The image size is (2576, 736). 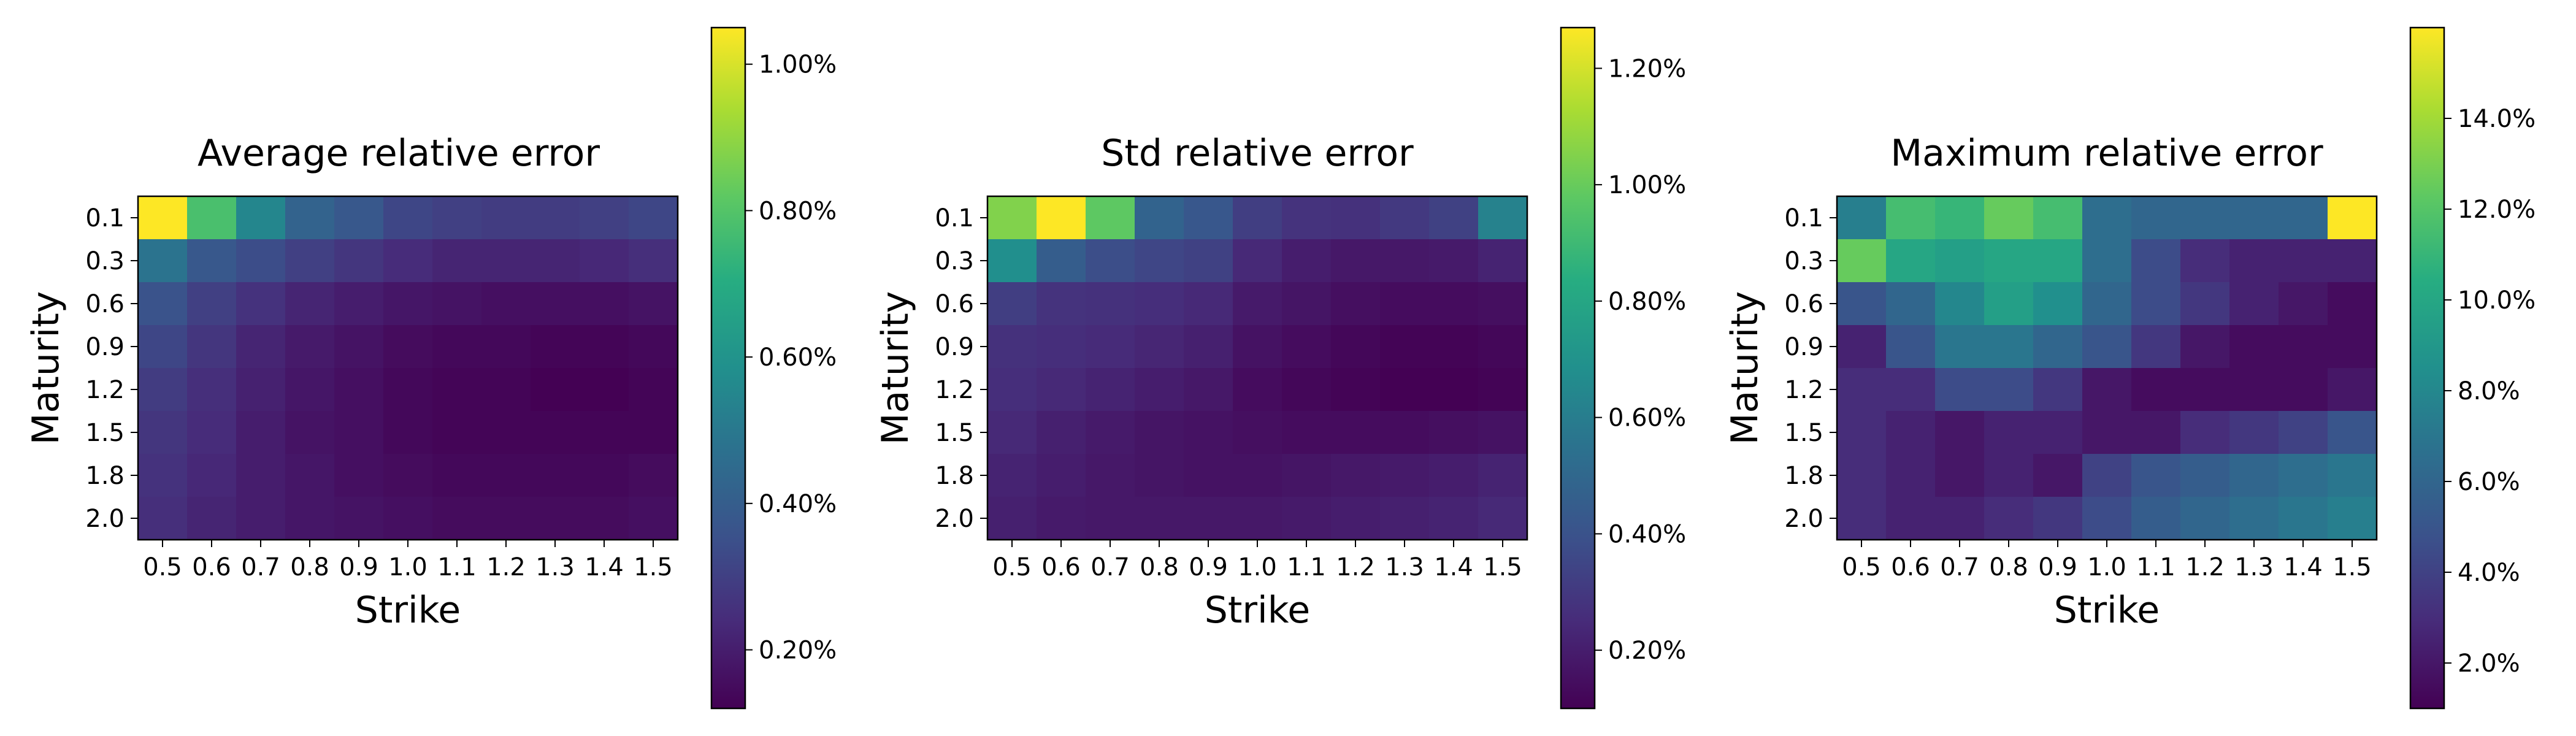 What do you see at coordinates (1355, 567) in the screenshot?
I see `x-tick-label: 1.2` at bounding box center [1355, 567].